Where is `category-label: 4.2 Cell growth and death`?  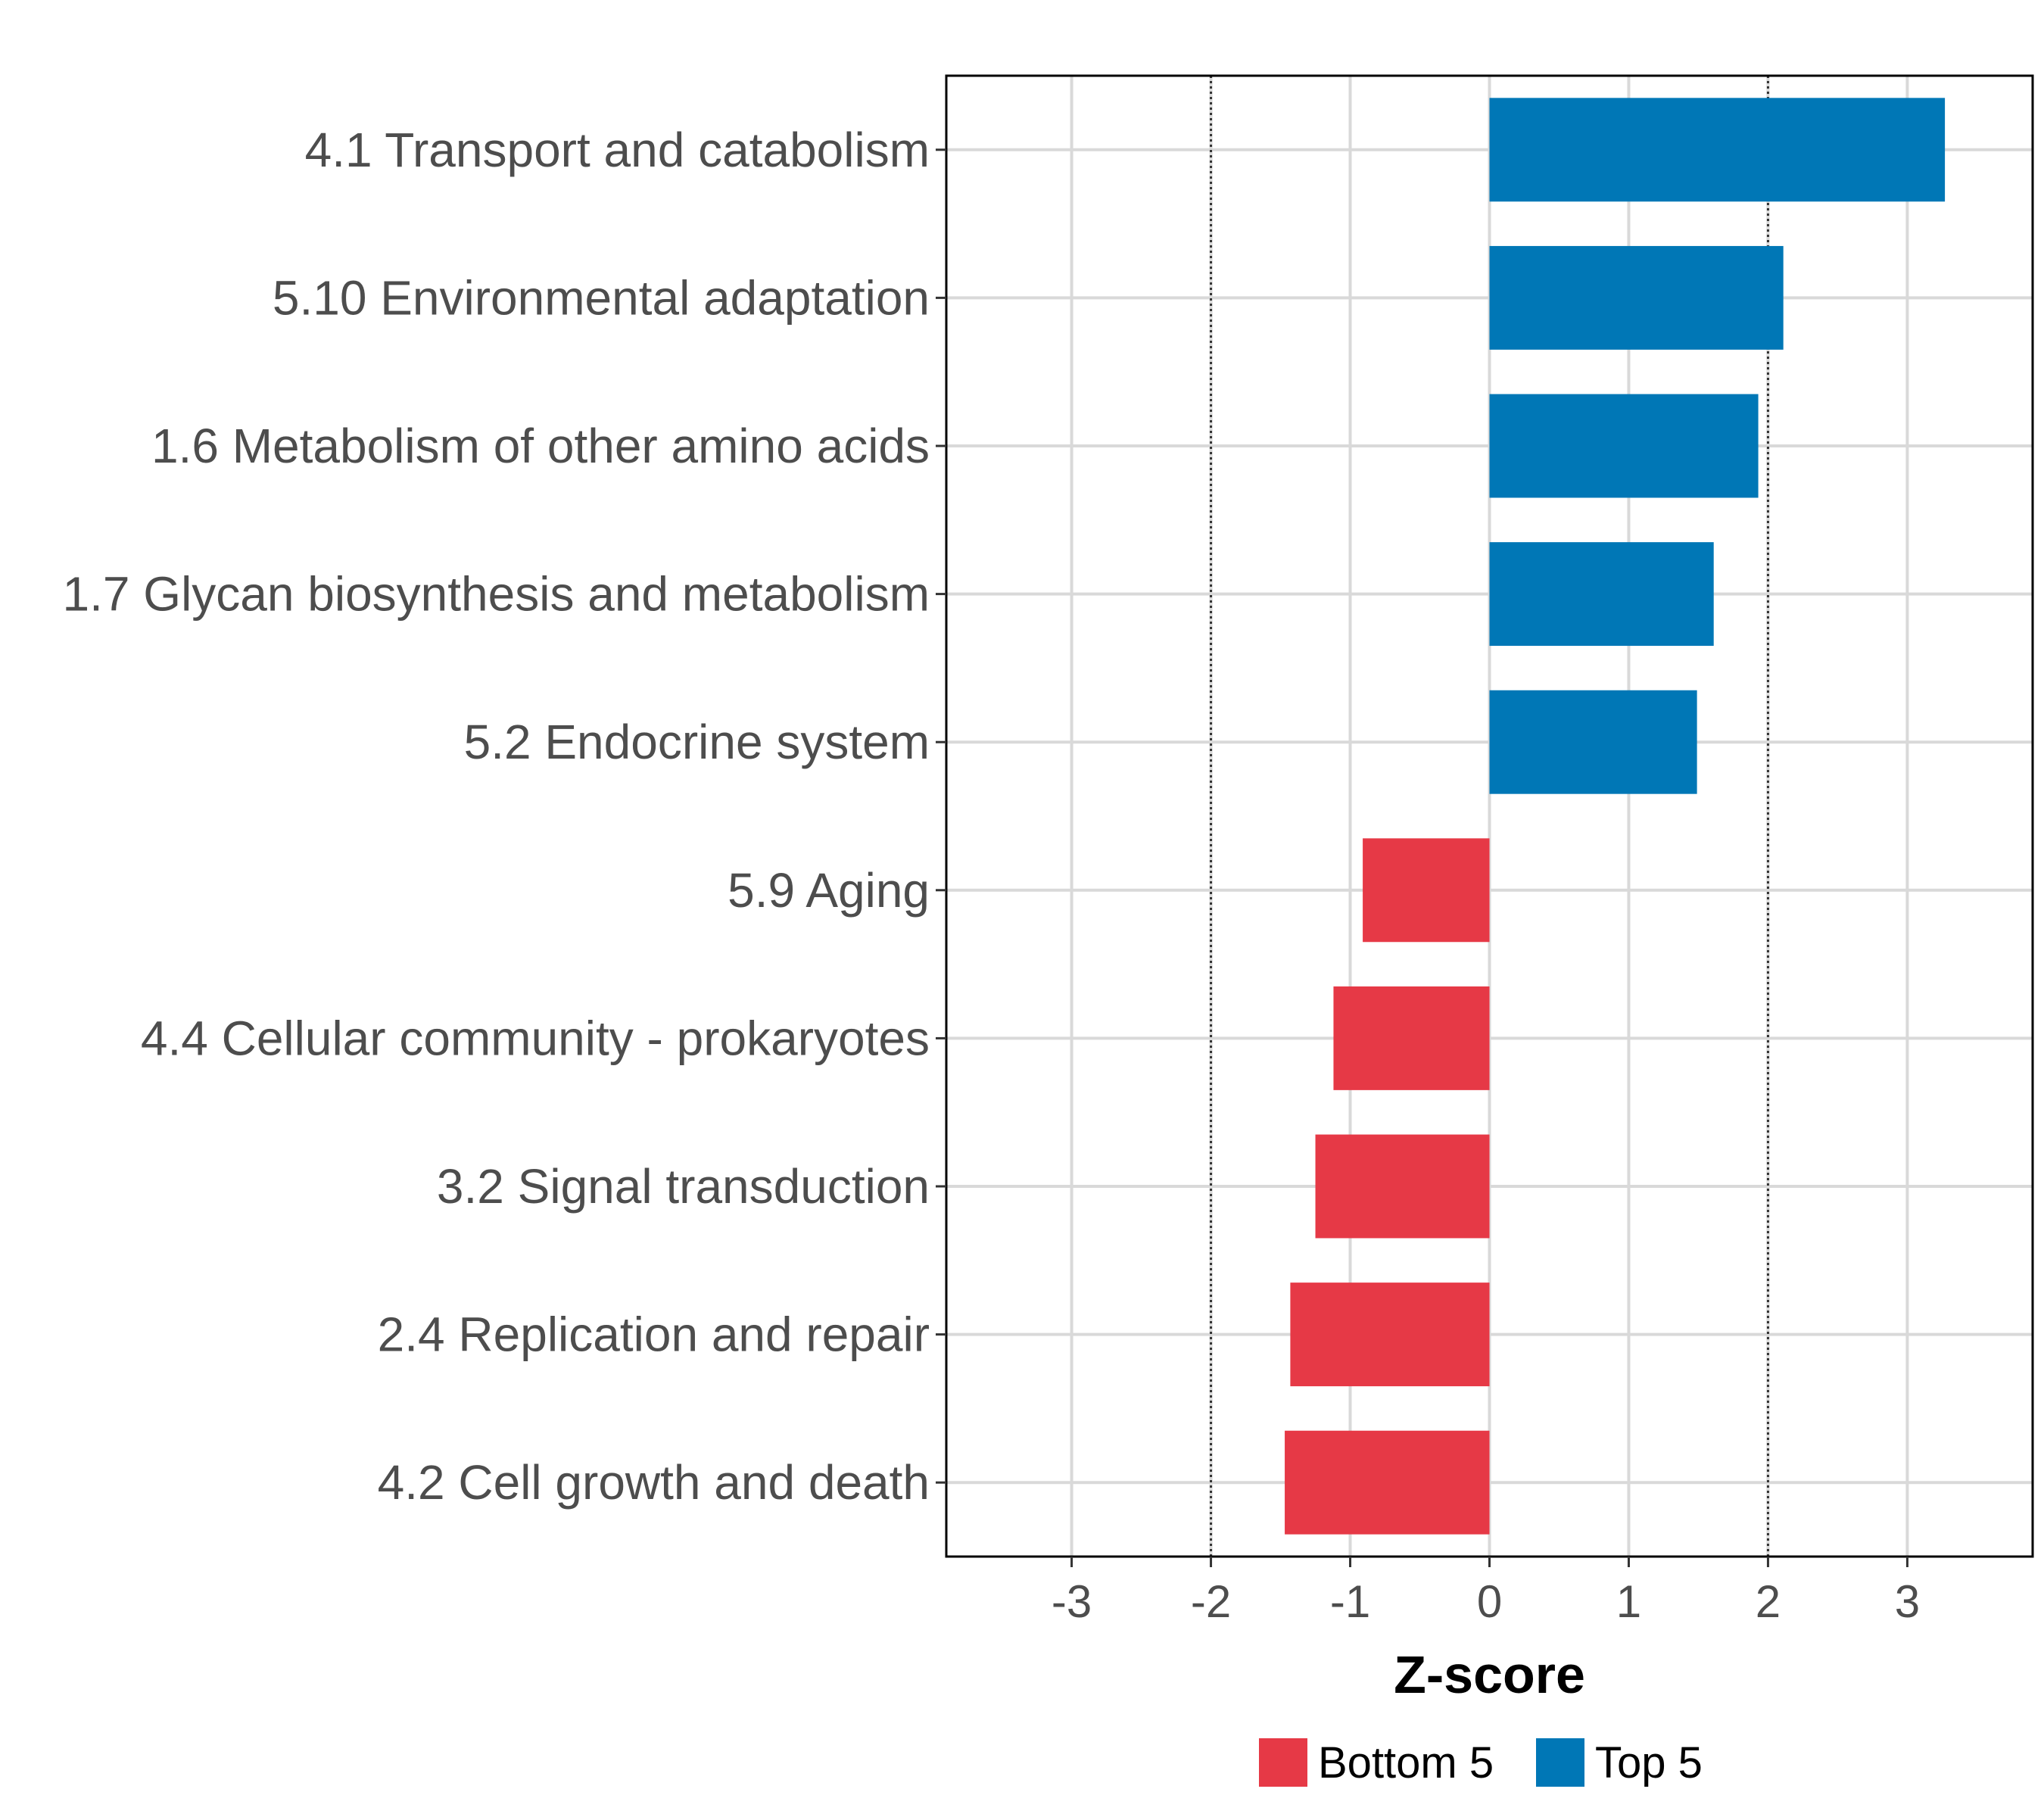 category-label: 4.2 Cell growth and death is located at coordinates (654, 1482).